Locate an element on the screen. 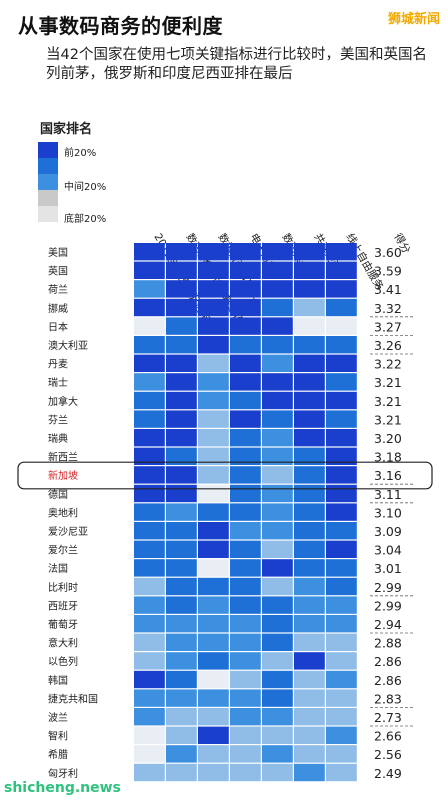 This screenshot has width=448, height=800. row-label: 奥地利 is located at coordinates (63, 512).